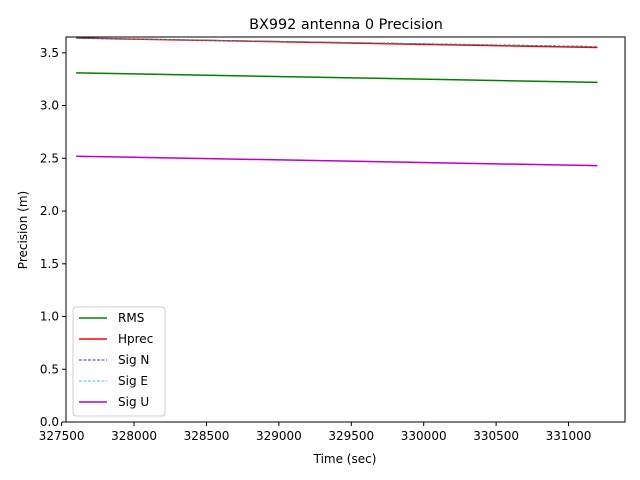 The image size is (640, 480). What do you see at coordinates (337, 78) in the screenshot?
I see `series-line-rms` at bounding box center [337, 78].